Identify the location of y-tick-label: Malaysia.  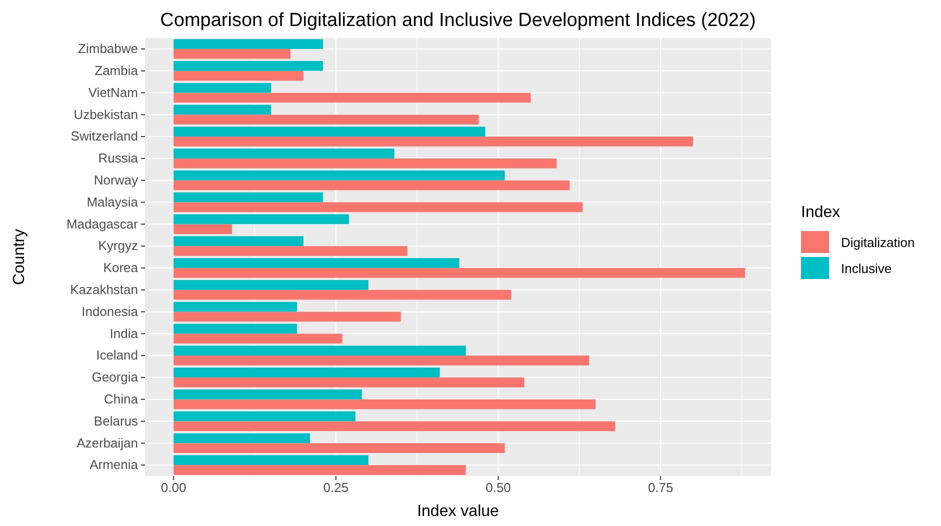
(112, 202).